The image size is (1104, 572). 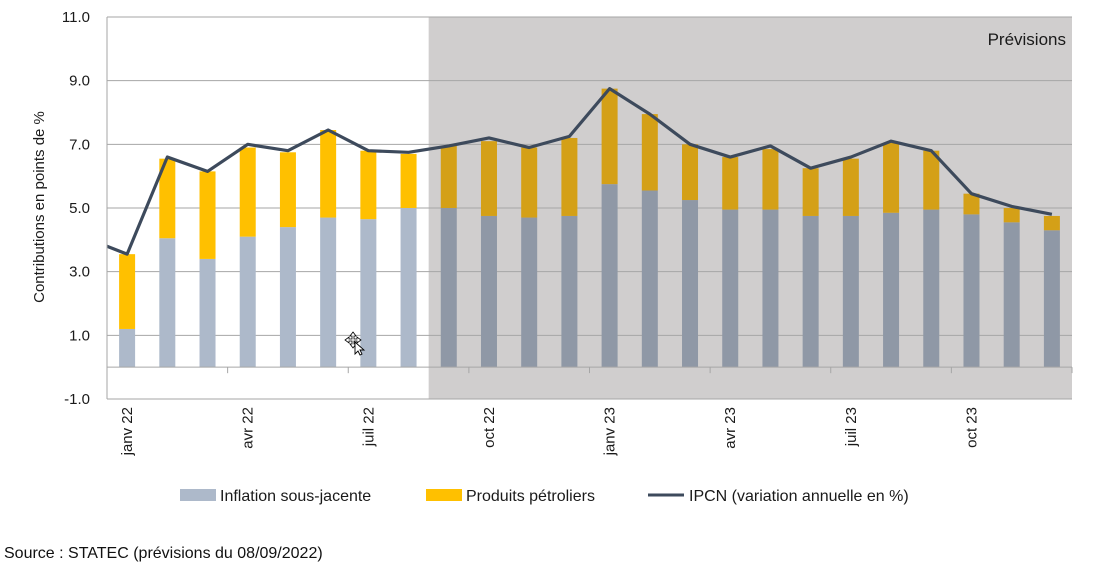 What do you see at coordinates (198, 495) in the screenshot?
I see `legend-swatch-core-inflation` at bounding box center [198, 495].